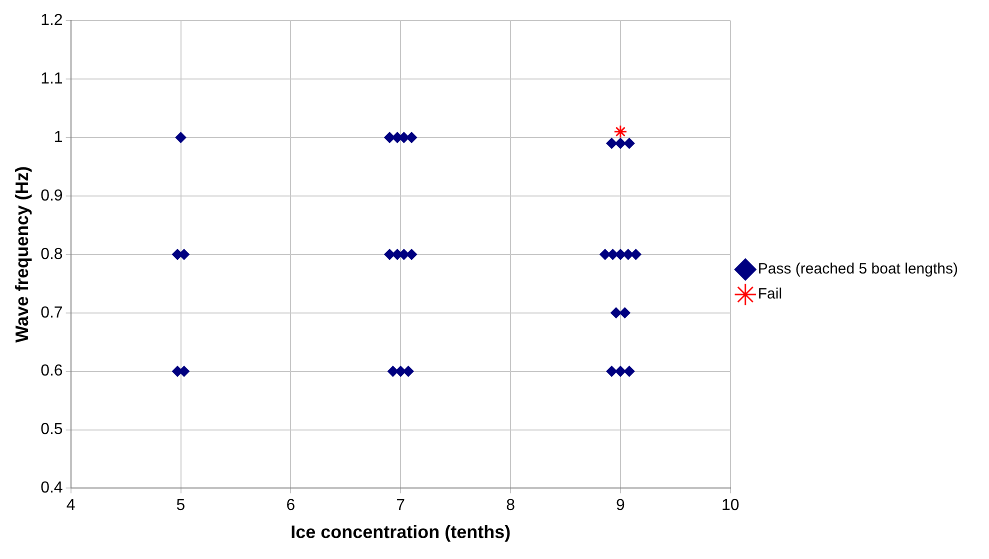 Image resolution: width=989 pixels, height=559 pixels. I want to click on y-tick-label: 1.2, so click(51, 21).